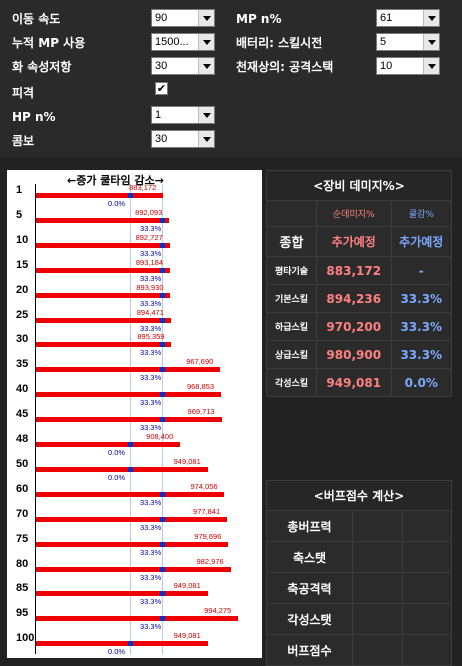 The image size is (462, 666). I want to click on row-name: 하급스킬, so click(291, 326).